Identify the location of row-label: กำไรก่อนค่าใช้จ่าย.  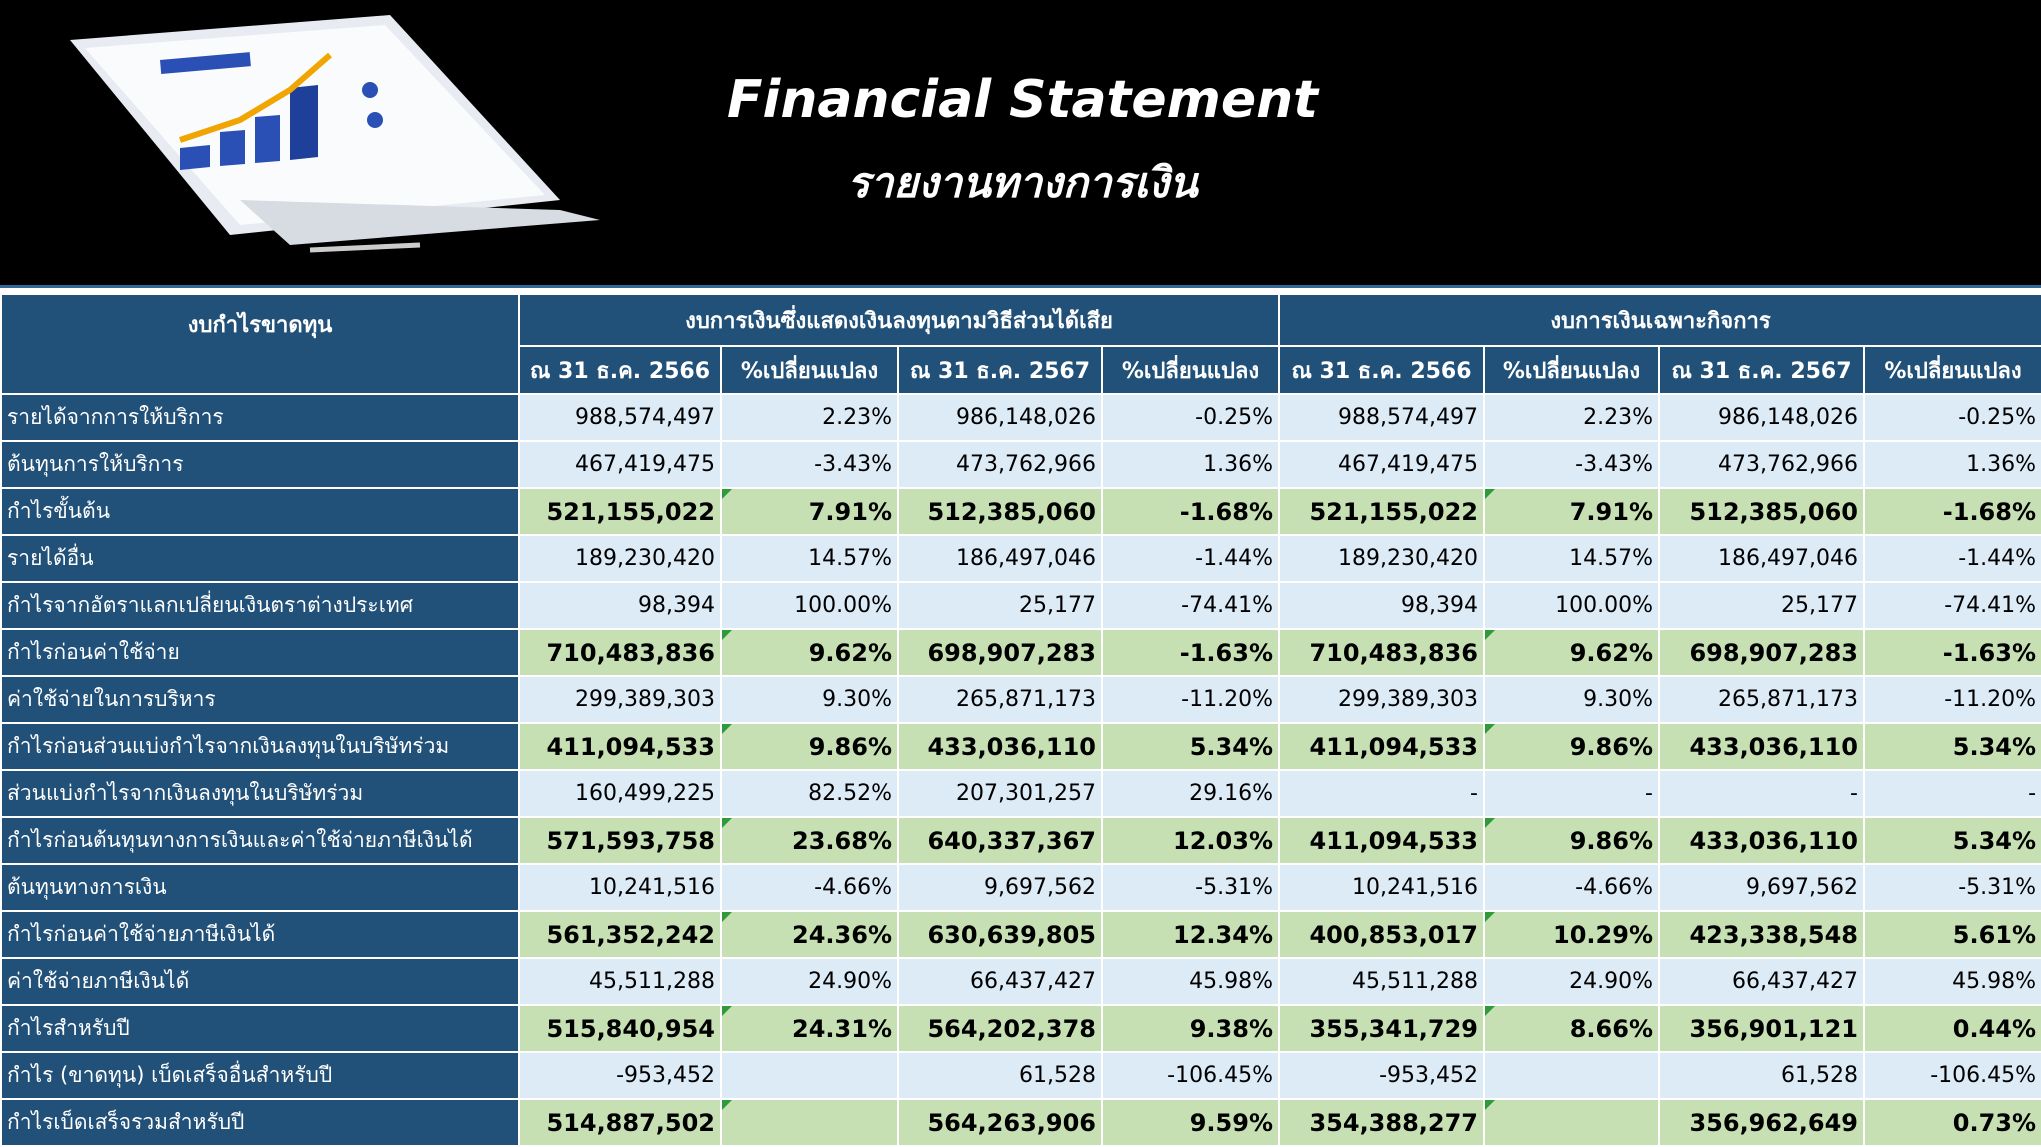
(260, 652).